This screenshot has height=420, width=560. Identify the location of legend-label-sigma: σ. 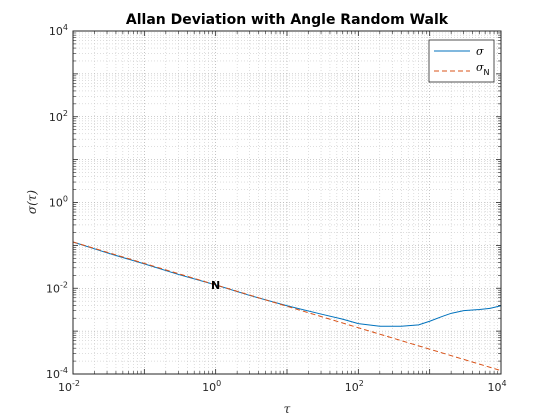
(480, 51).